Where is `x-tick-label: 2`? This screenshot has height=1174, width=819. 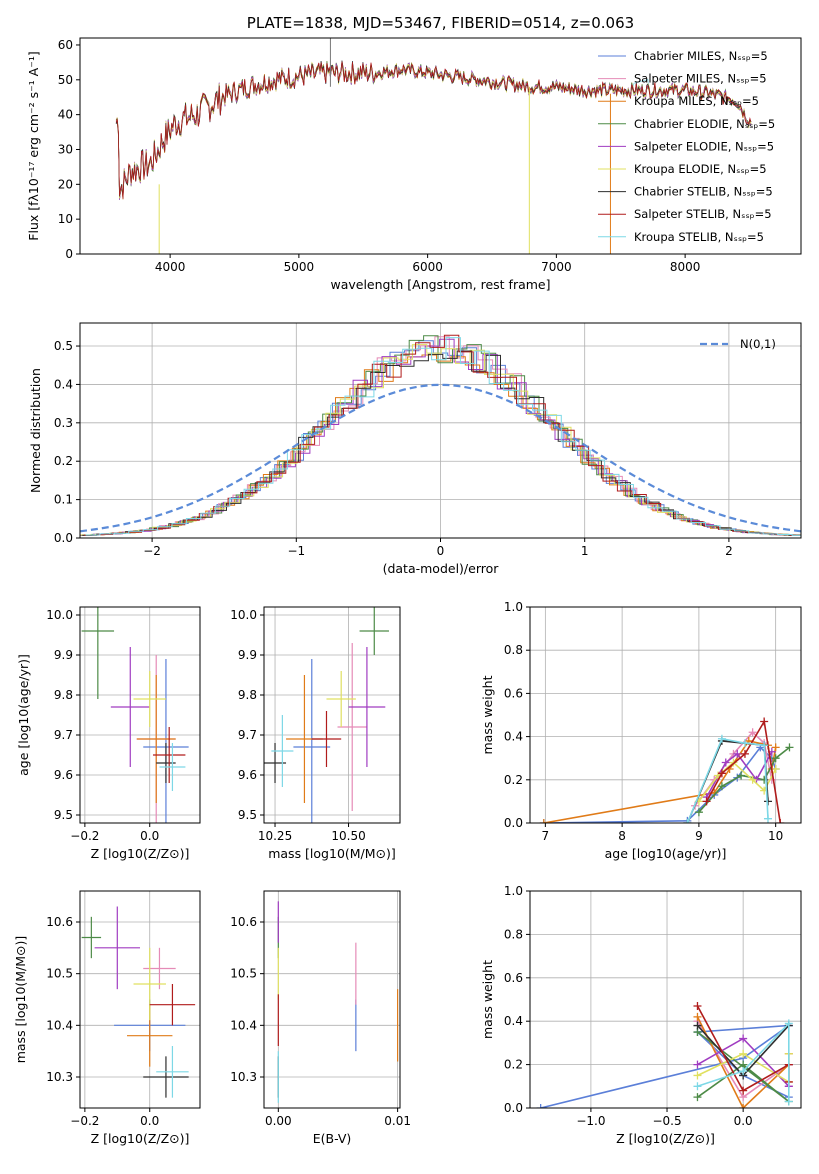
x-tick-label: 2 is located at coordinates (729, 551).